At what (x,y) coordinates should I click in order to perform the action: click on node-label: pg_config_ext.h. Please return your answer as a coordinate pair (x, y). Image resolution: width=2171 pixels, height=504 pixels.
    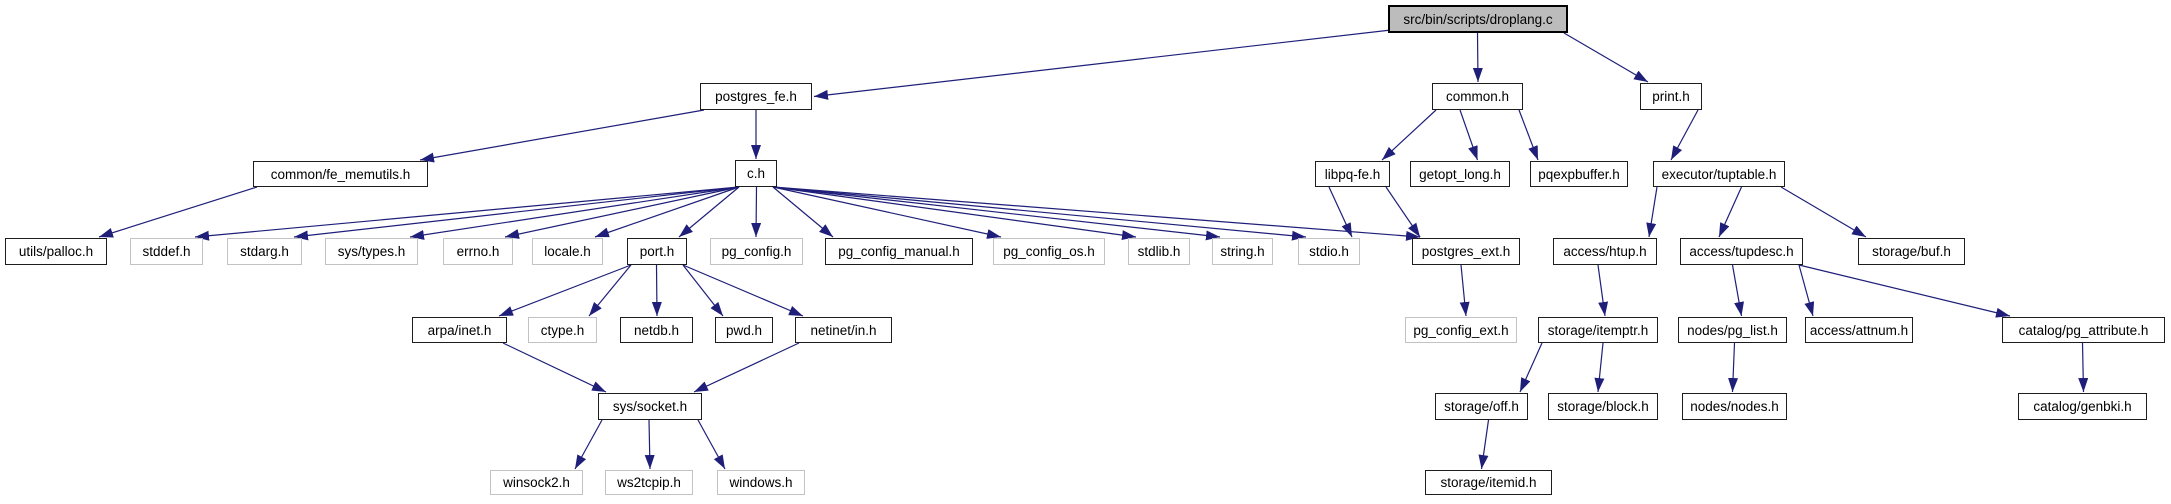
    Looking at the image, I should click on (1461, 330).